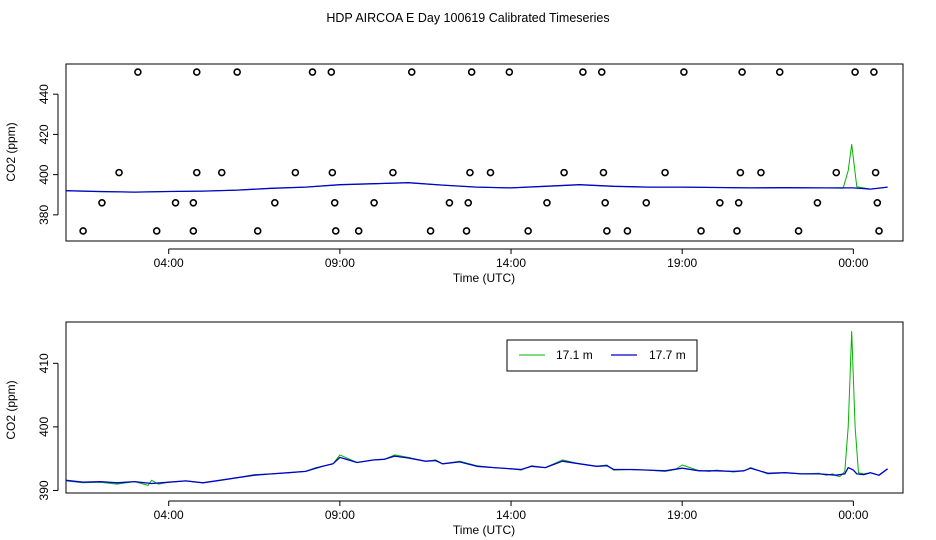 The width and height of the screenshot is (936, 540). Describe the element at coordinates (44, 94) in the screenshot. I see `top-y-tick-label: 440` at that location.